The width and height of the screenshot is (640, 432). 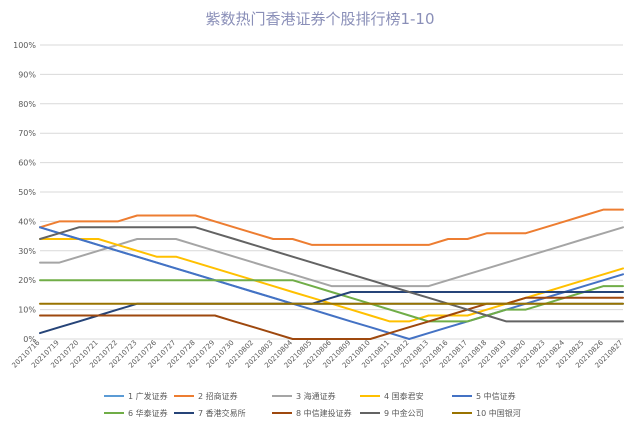 I want to click on y-tick-label: 90%, so click(x=27, y=74).